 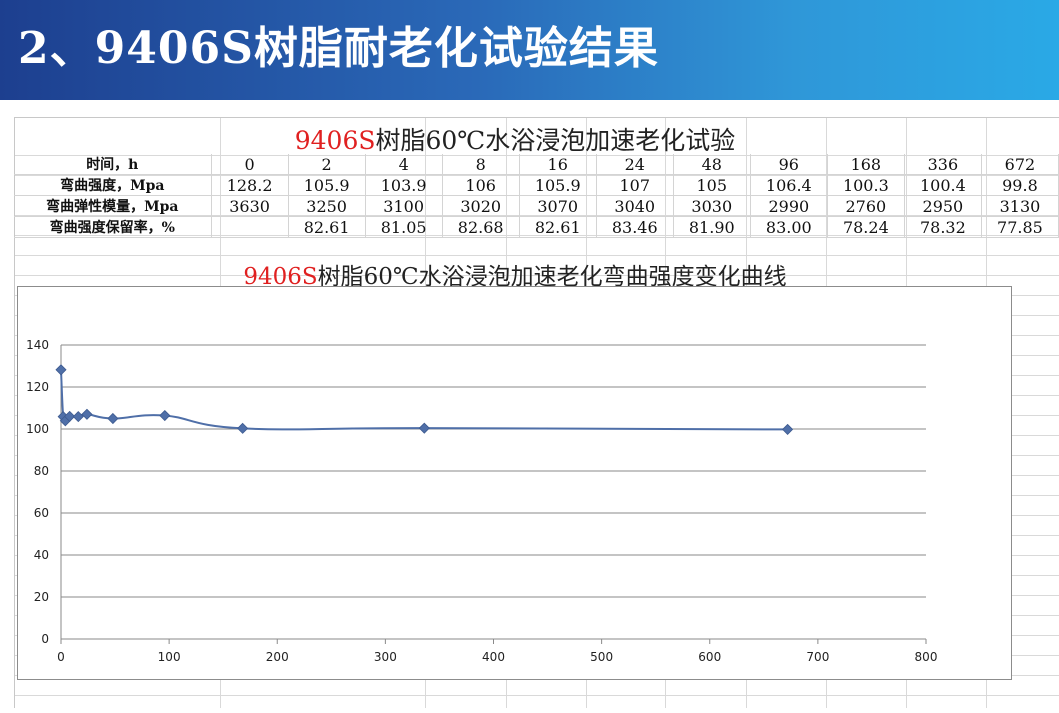 I want to click on chart-title: 9406S树脂60℃水浴浸泡加速老化弯曲强度变化曲线, so click(x=515, y=274).